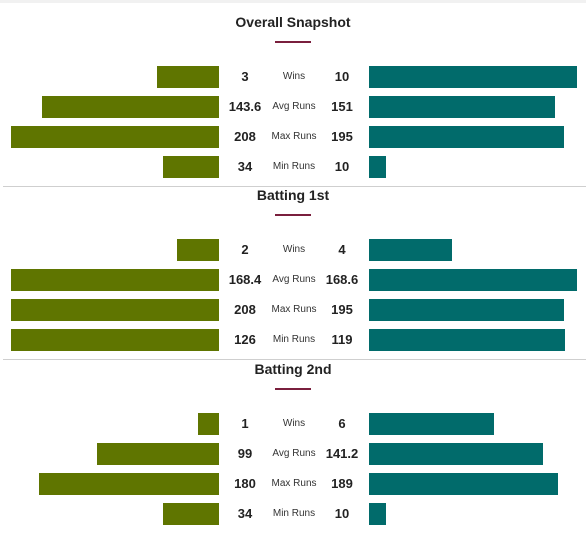  What do you see at coordinates (245, 339) in the screenshot?
I see `left-value: 126` at bounding box center [245, 339].